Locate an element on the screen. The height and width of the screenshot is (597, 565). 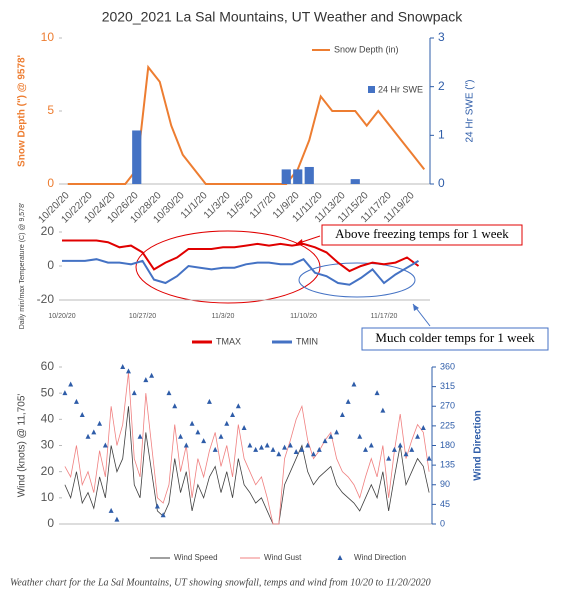
annotation: Much colder temps for 1 week is located at coordinates (455, 337).